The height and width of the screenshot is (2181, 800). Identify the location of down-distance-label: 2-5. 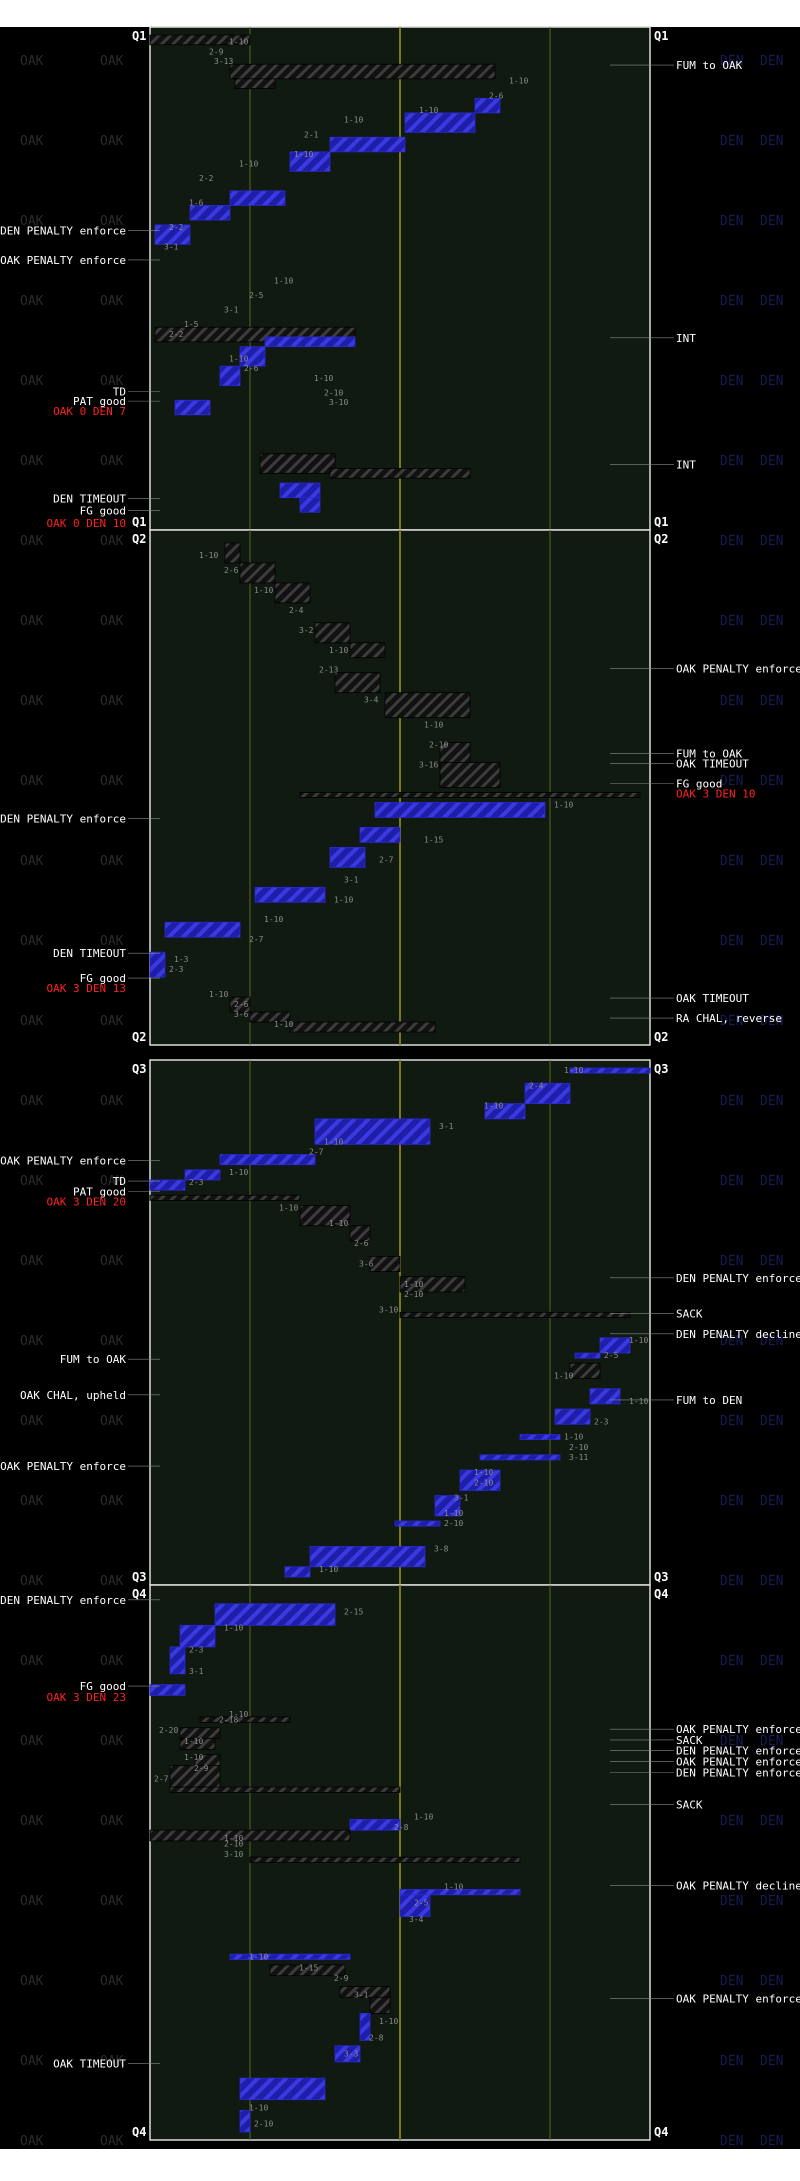
(611, 1355).